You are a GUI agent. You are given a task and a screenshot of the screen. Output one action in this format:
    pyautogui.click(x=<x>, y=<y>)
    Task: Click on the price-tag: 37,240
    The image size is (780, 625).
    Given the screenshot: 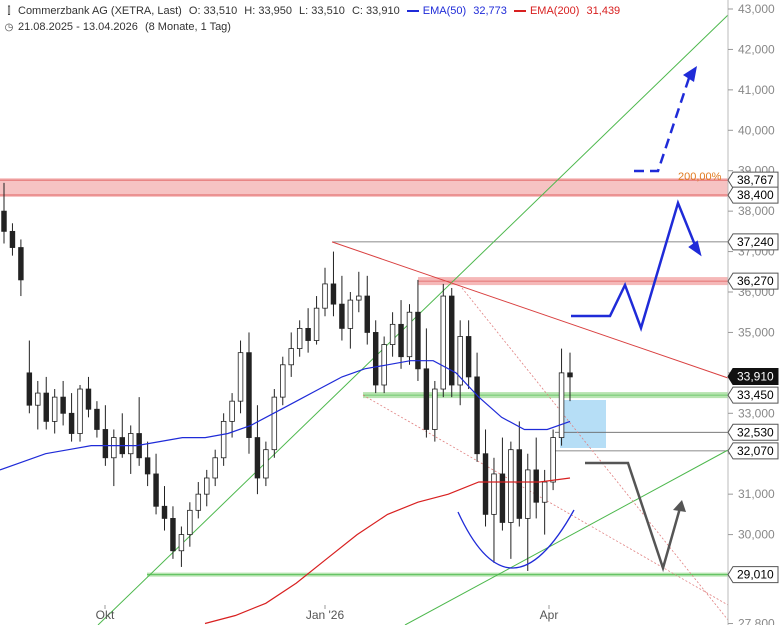 What is the action you would take?
    pyautogui.click(x=753, y=242)
    